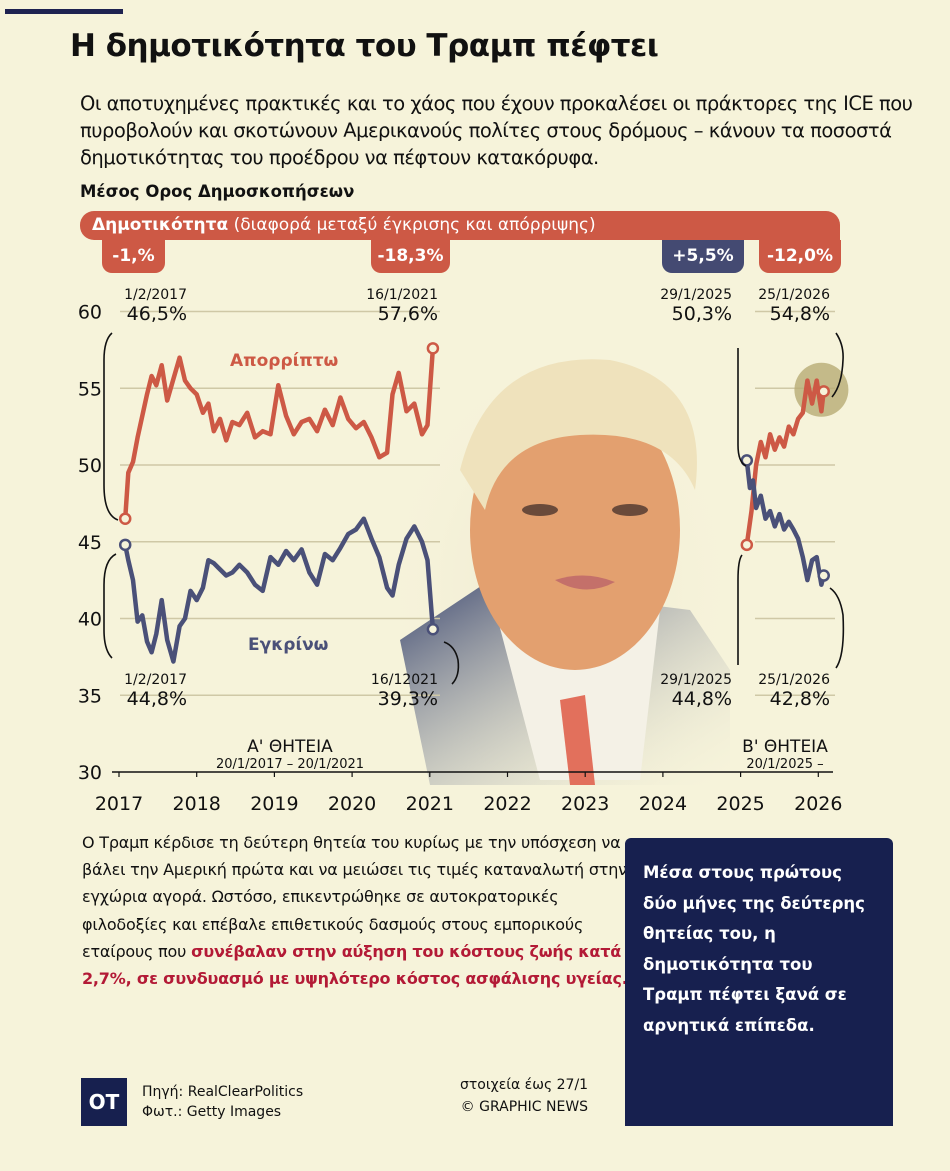 This screenshot has width=950, height=1171. Describe the element at coordinates (290, 764) in the screenshot. I see `first-term-dates: 20/1/2017 – 20/1/2021` at that location.